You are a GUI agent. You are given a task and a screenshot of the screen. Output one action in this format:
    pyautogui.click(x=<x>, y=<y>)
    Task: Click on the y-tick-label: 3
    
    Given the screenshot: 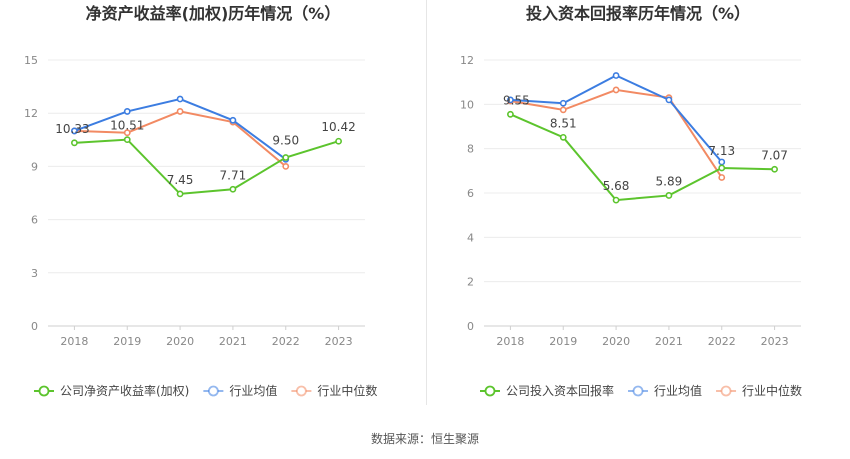 What is the action you would take?
    pyautogui.click(x=34, y=273)
    